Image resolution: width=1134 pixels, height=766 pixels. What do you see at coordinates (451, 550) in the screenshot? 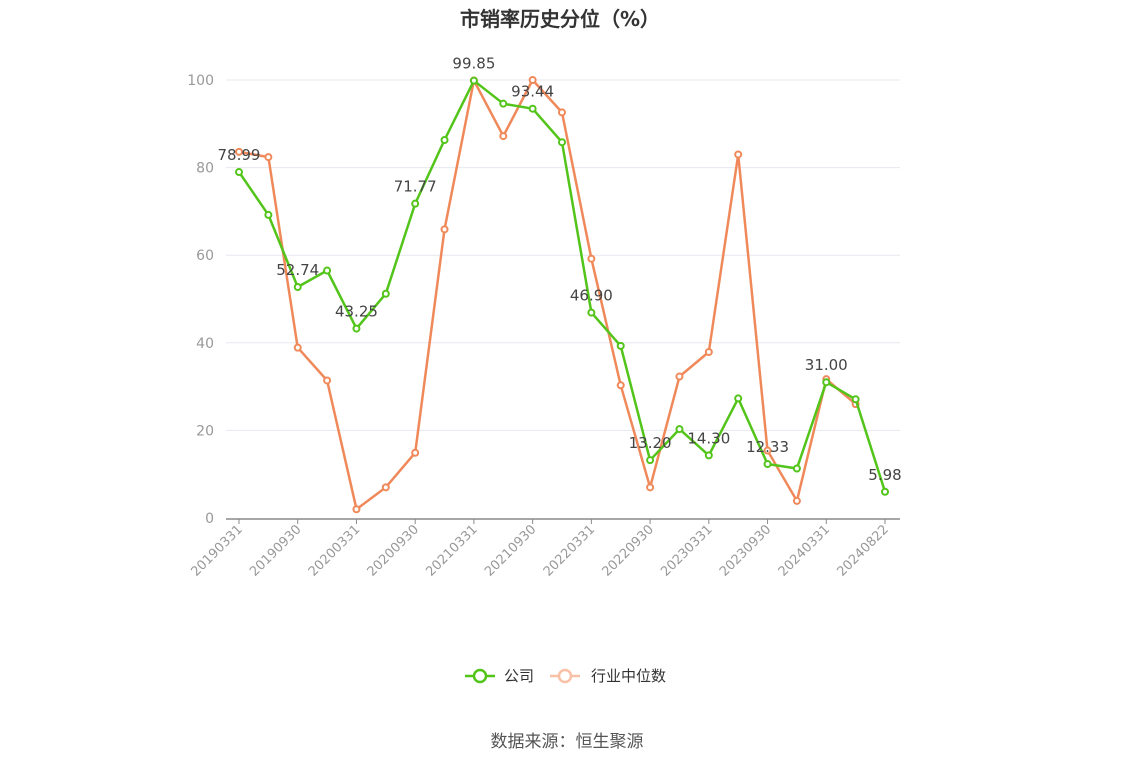
I see `x-tick-label: 20210331` at bounding box center [451, 550].